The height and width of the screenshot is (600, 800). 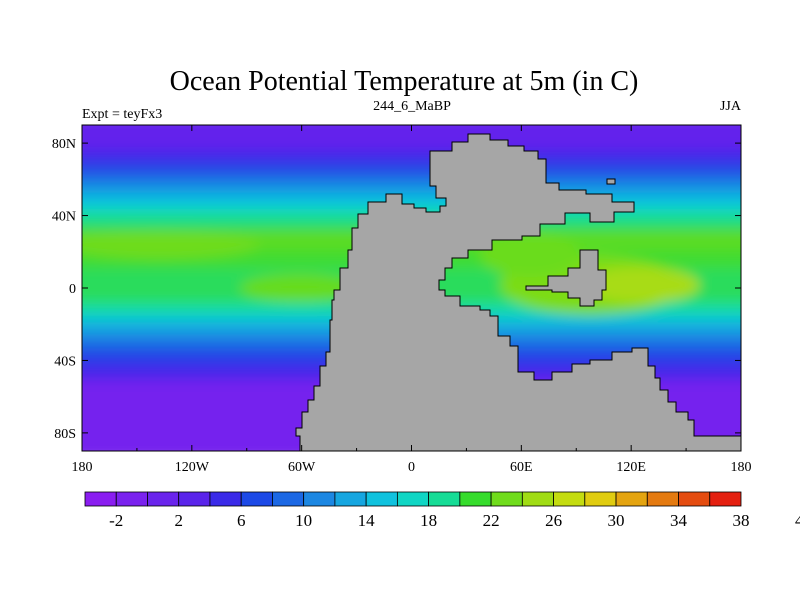 What do you see at coordinates (65, 434) in the screenshot?
I see `y-tick-label: 80S` at bounding box center [65, 434].